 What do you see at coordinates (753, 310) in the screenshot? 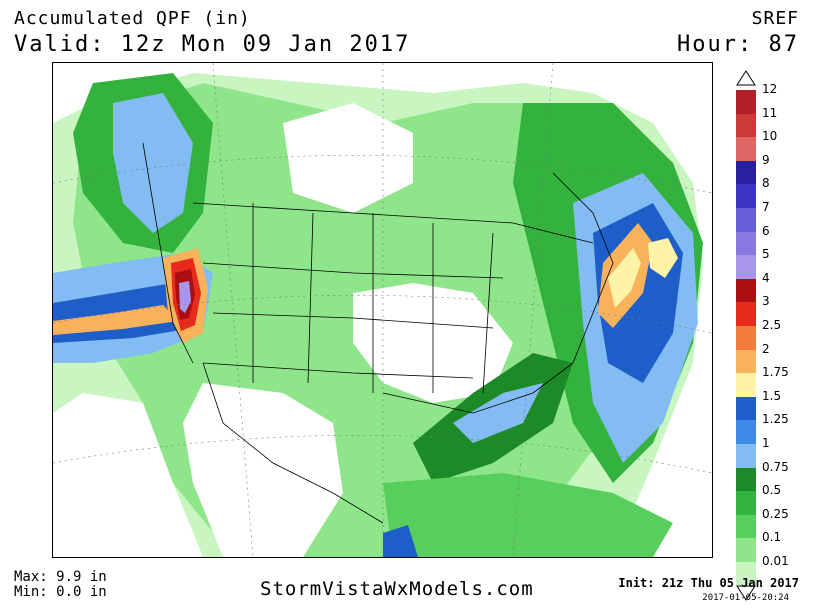
I see `legend-swatch: 3` at bounding box center [753, 310].